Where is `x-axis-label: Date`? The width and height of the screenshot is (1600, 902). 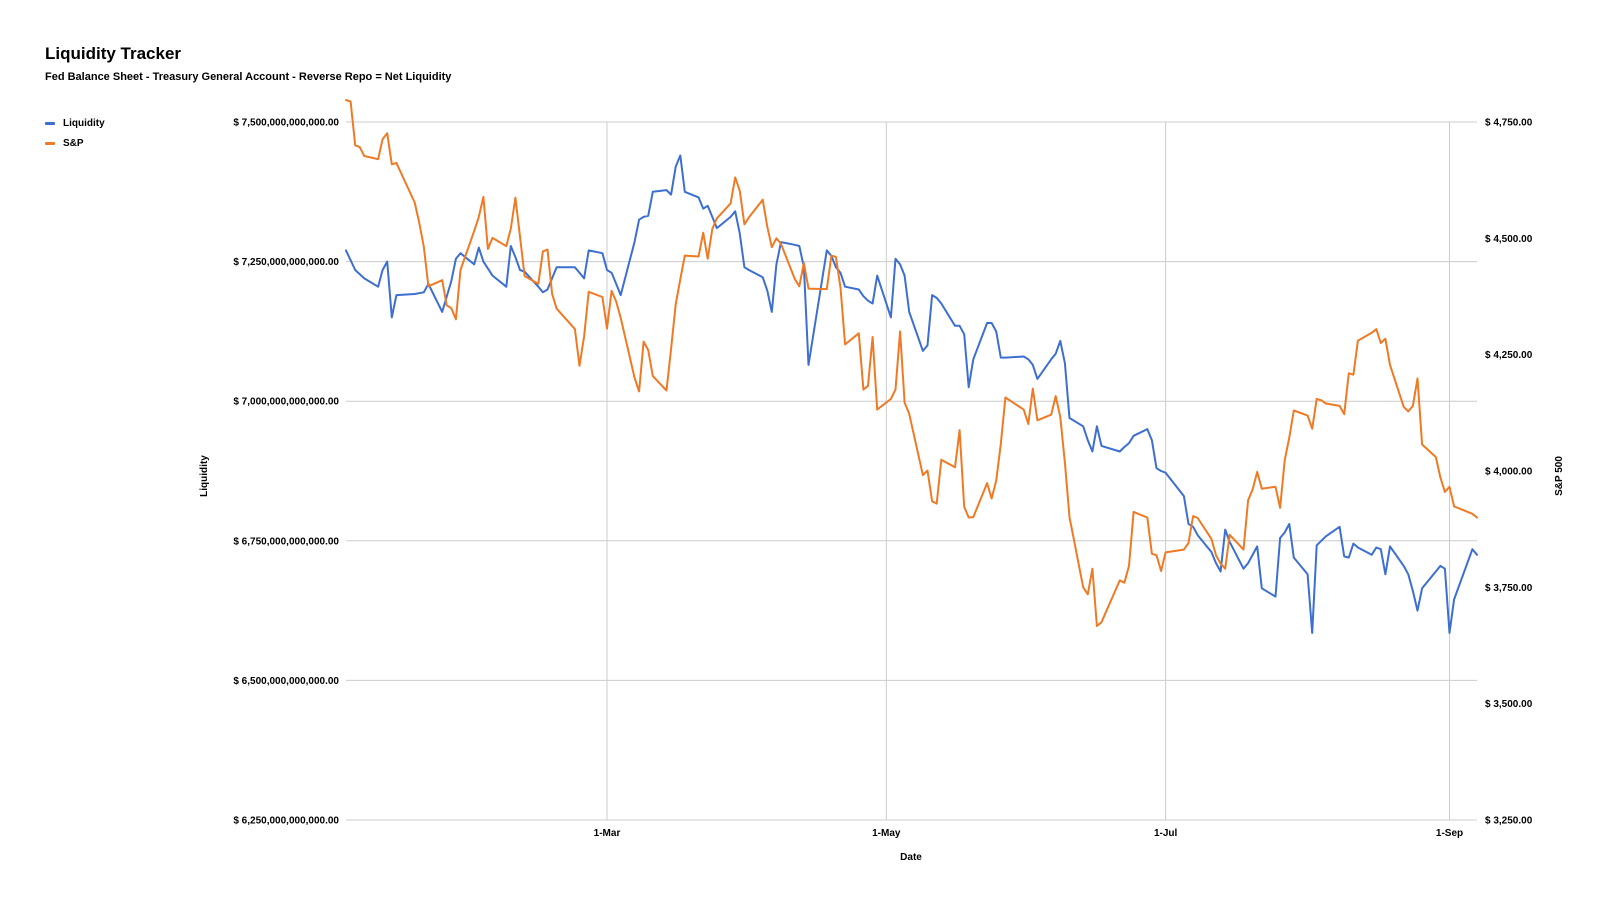
x-axis-label: Date is located at coordinates (911, 857).